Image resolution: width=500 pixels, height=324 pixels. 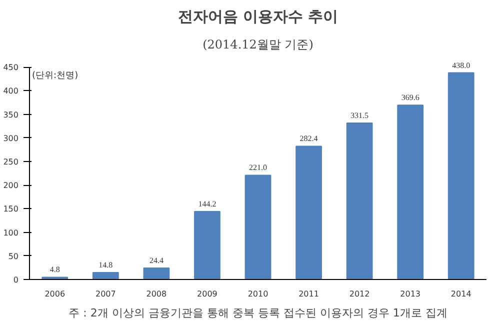 What do you see at coordinates (105, 294) in the screenshot?
I see `x-tick-label: 2007` at bounding box center [105, 294].